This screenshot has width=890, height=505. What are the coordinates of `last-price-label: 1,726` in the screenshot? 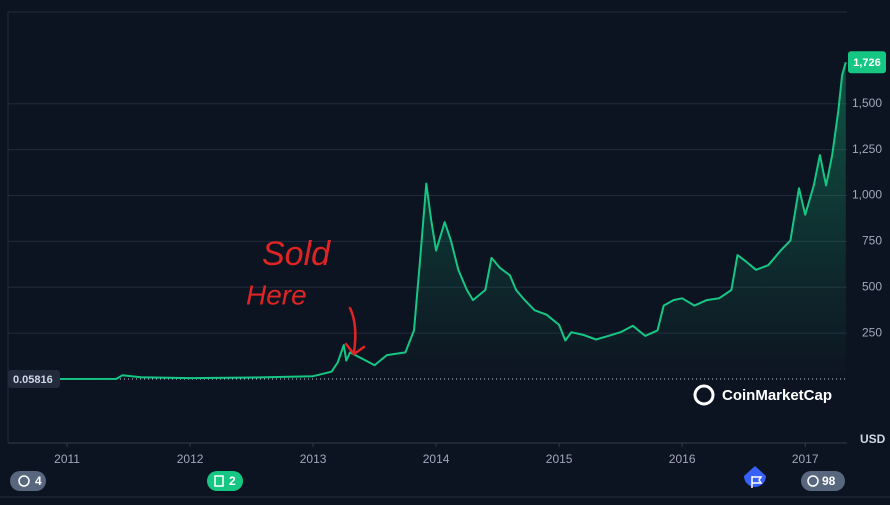 It's located at (867, 63).